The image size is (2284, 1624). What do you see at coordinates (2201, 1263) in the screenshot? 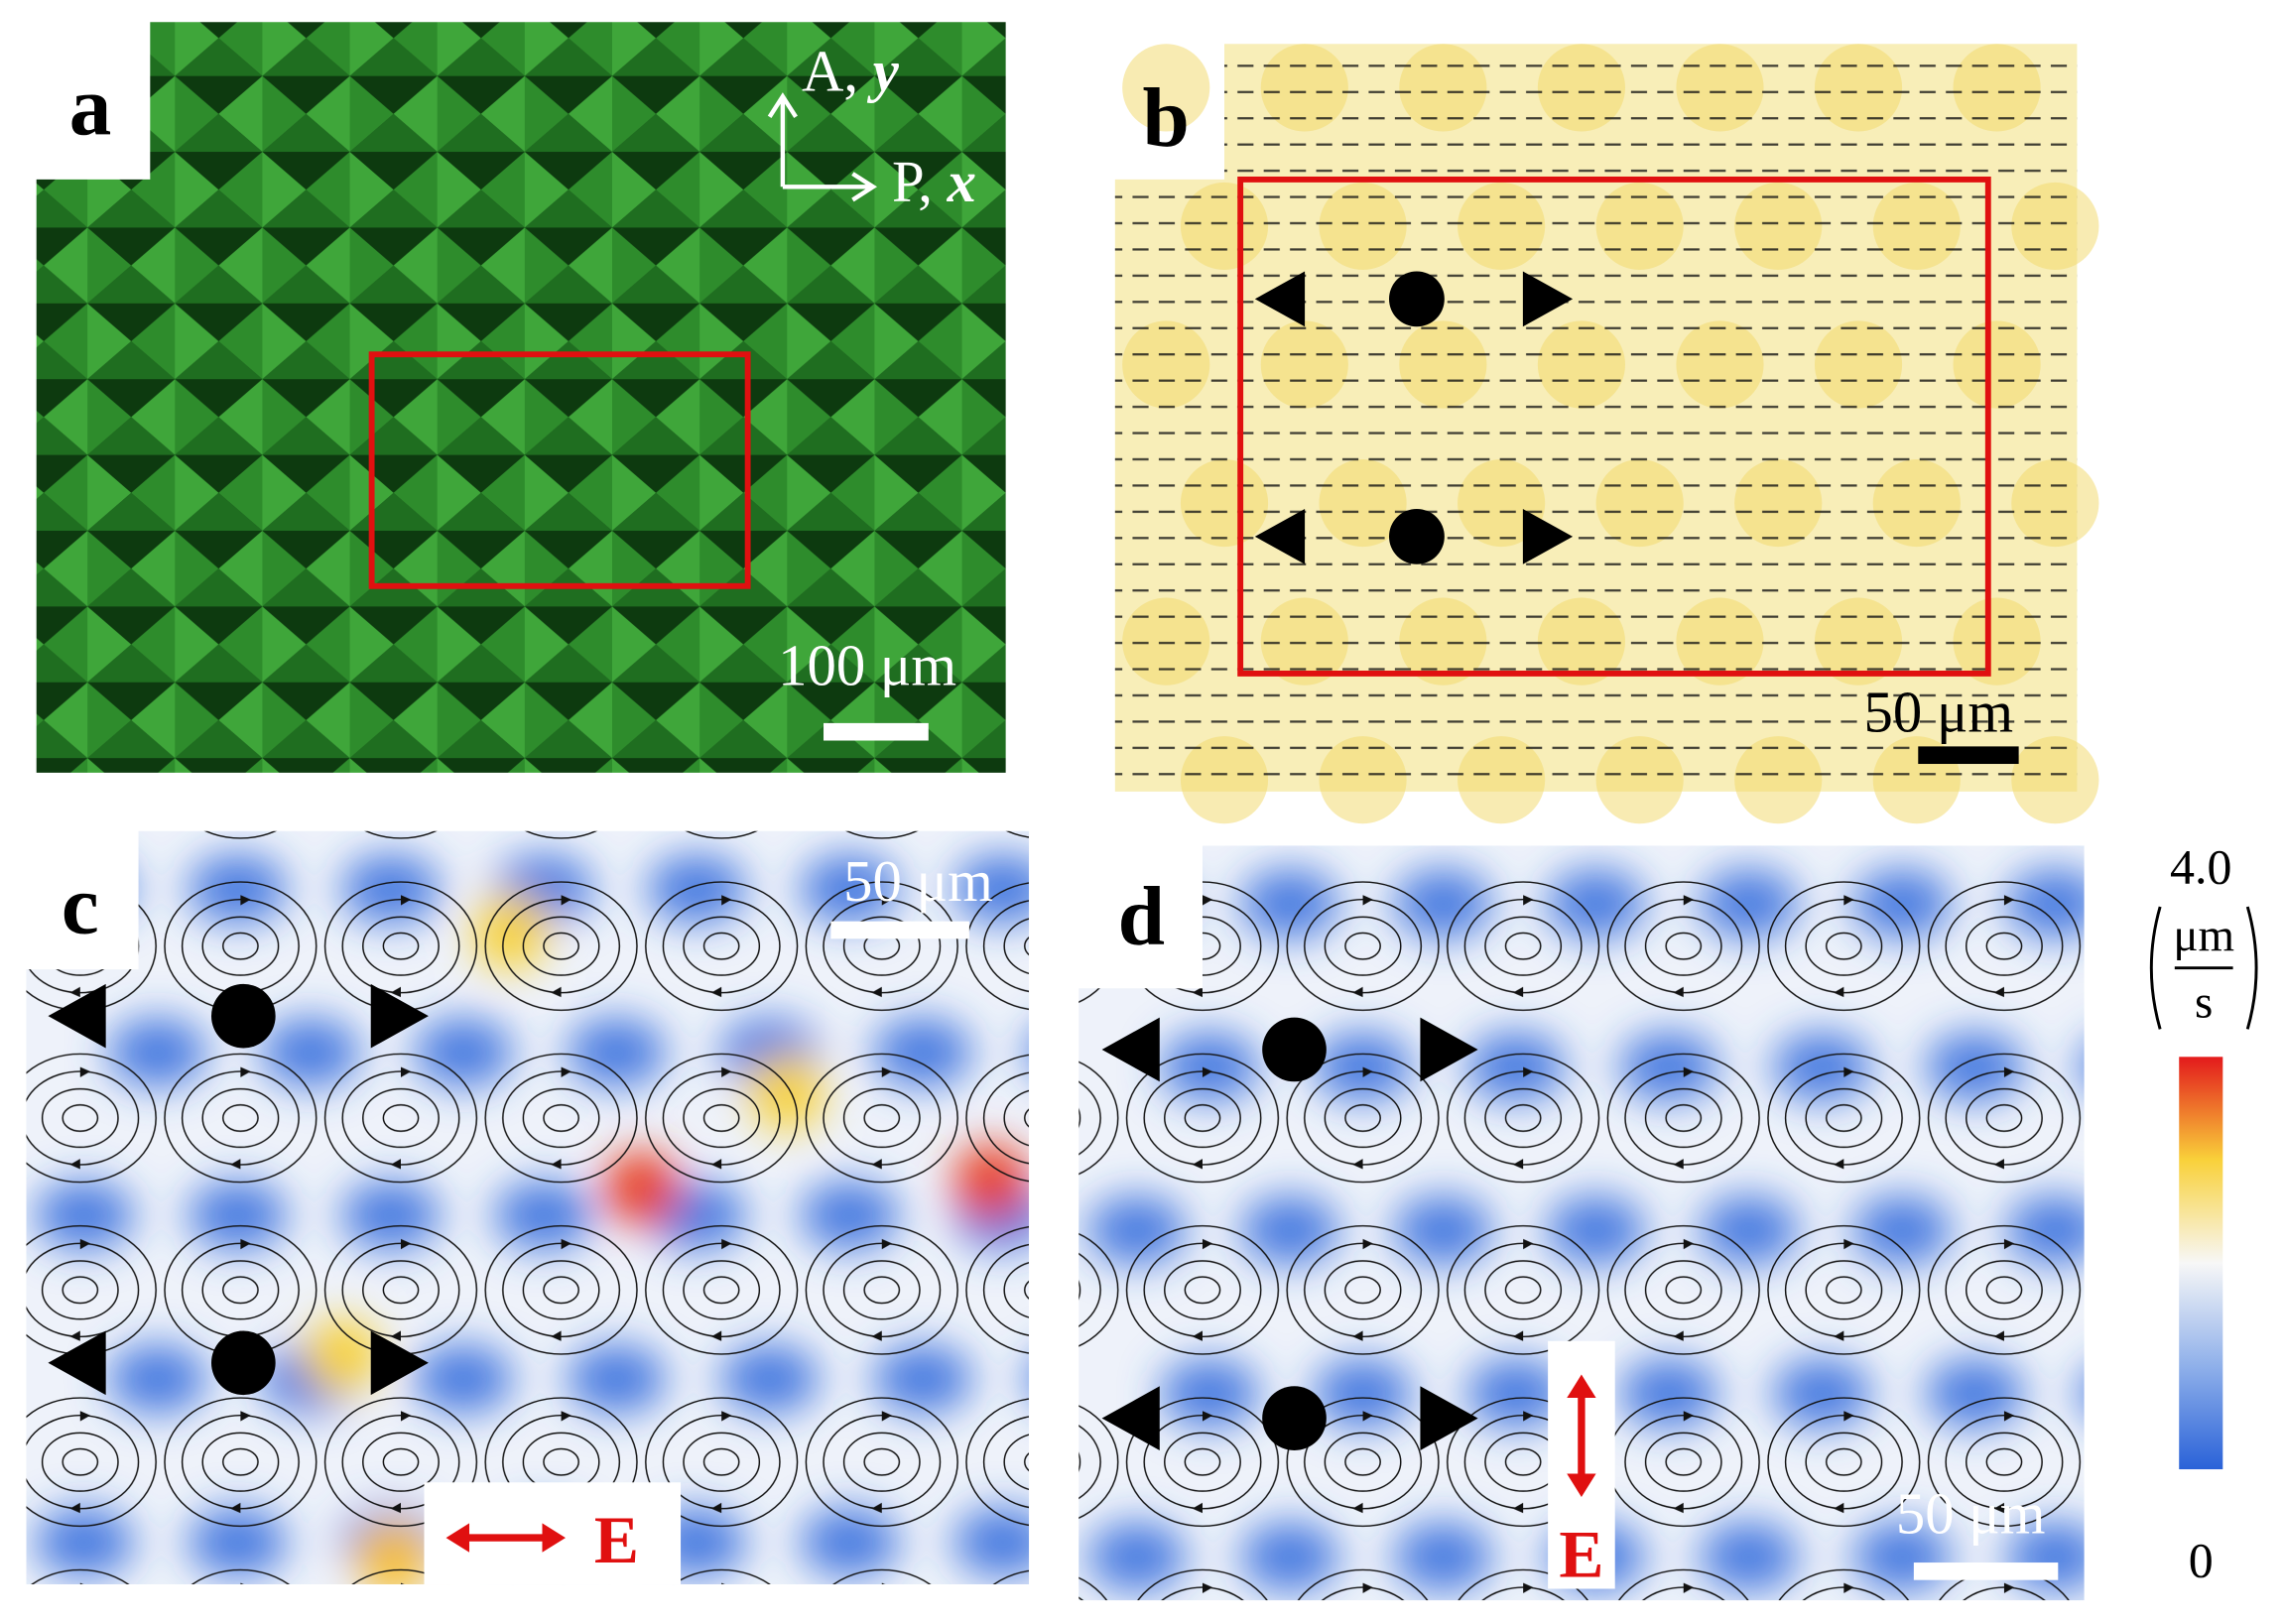
I see `colorbar-gradient` at bounding box center [2201, 1263].